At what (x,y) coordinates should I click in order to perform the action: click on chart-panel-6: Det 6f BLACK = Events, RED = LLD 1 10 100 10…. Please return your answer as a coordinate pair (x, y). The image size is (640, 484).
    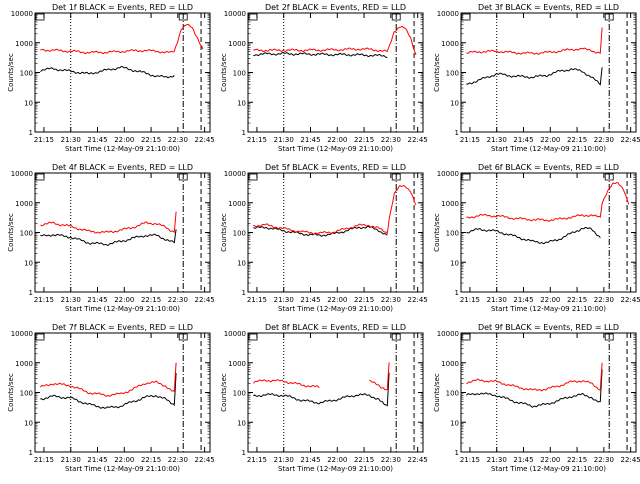
    Looking at the image, I should click on (536, 238).